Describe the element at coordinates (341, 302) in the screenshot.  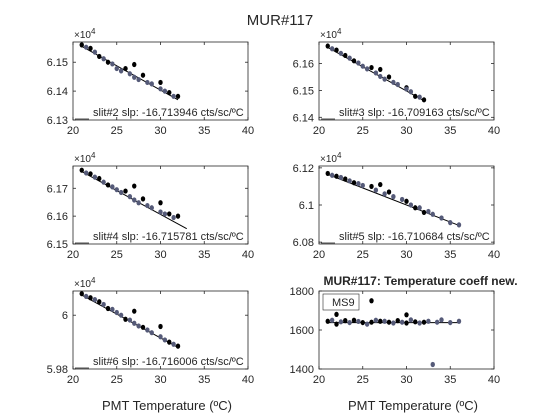
I see `legend-box` at that location.